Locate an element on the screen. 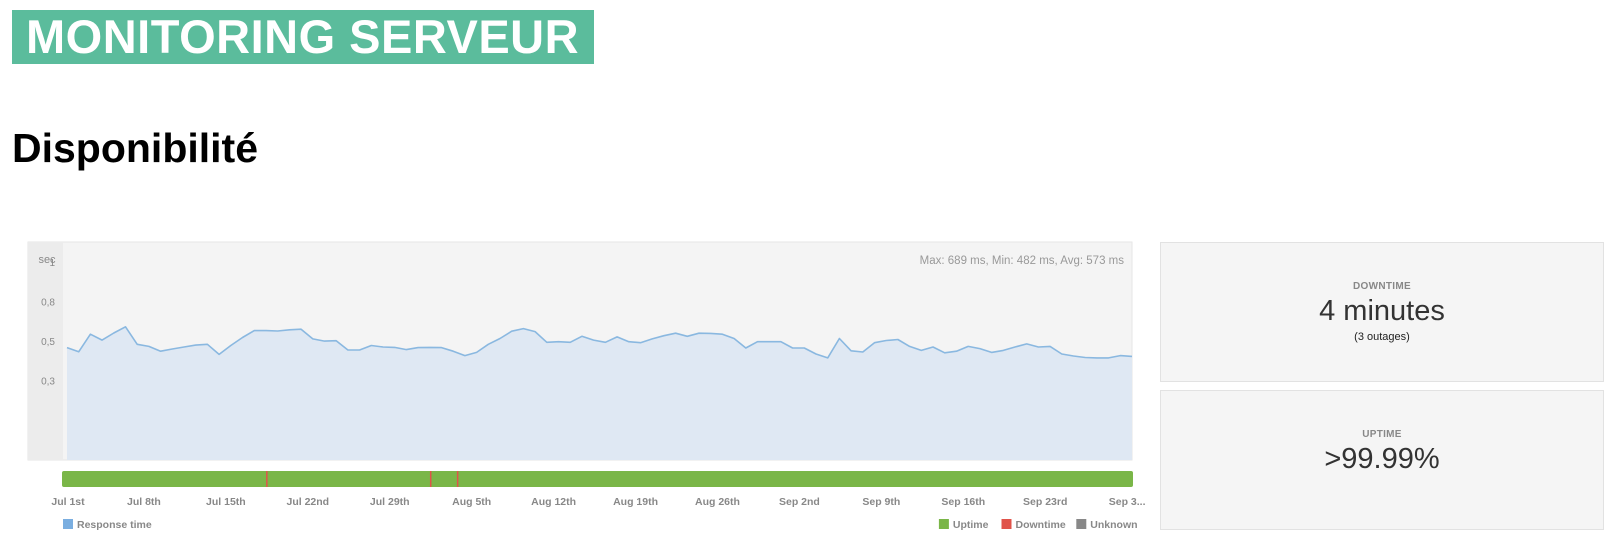 The width and height of the screenshot is (1624, 560). section-title: Disponibilité is located at coordinates (135, 148).